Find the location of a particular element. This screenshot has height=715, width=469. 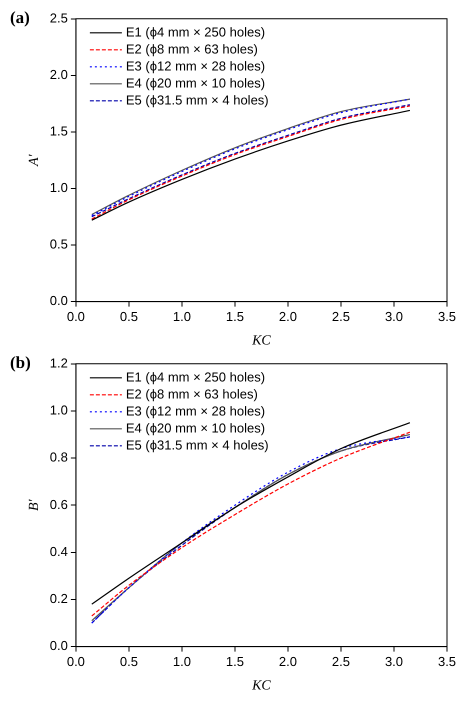

chart-title: (a) is located at coordinates (20, 18).